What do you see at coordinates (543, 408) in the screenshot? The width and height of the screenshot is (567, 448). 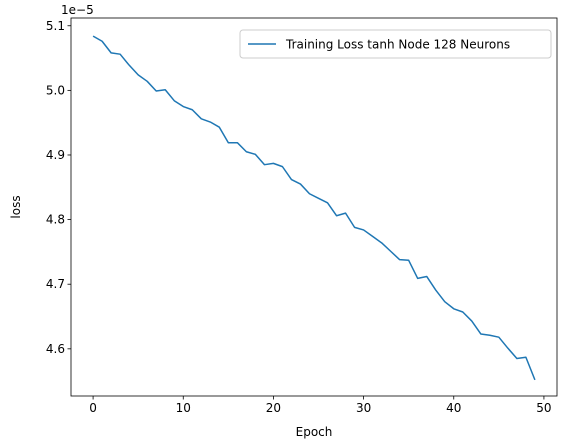 I see `x-tick-label: 50` at bounding box center [543, 408].